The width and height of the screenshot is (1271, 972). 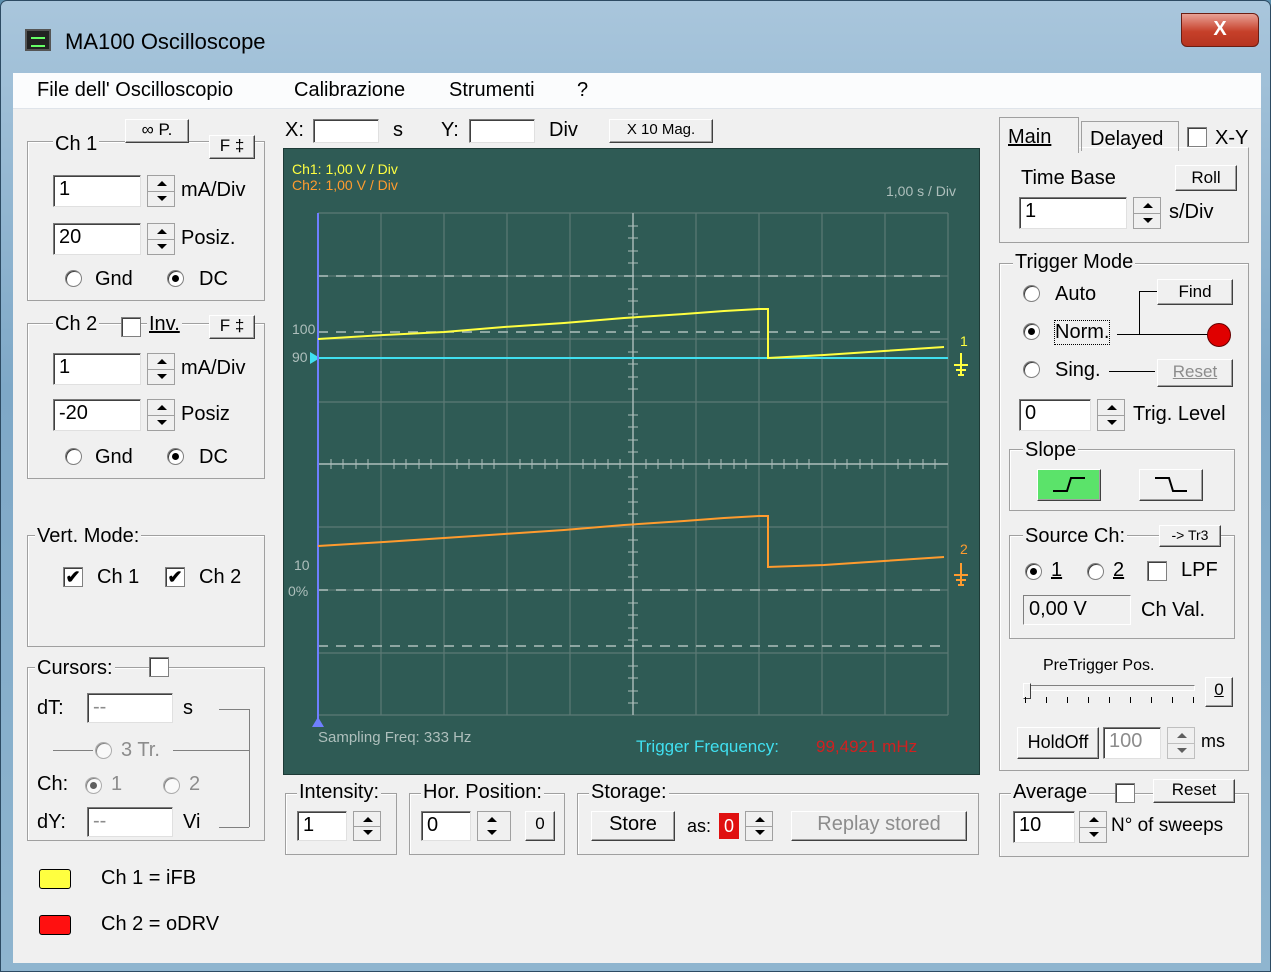 What do you see at coordinates (350, 90) in the screenshot?
I see `menu-calibrazione: Calibrazione` at bounding box center [350, 90].